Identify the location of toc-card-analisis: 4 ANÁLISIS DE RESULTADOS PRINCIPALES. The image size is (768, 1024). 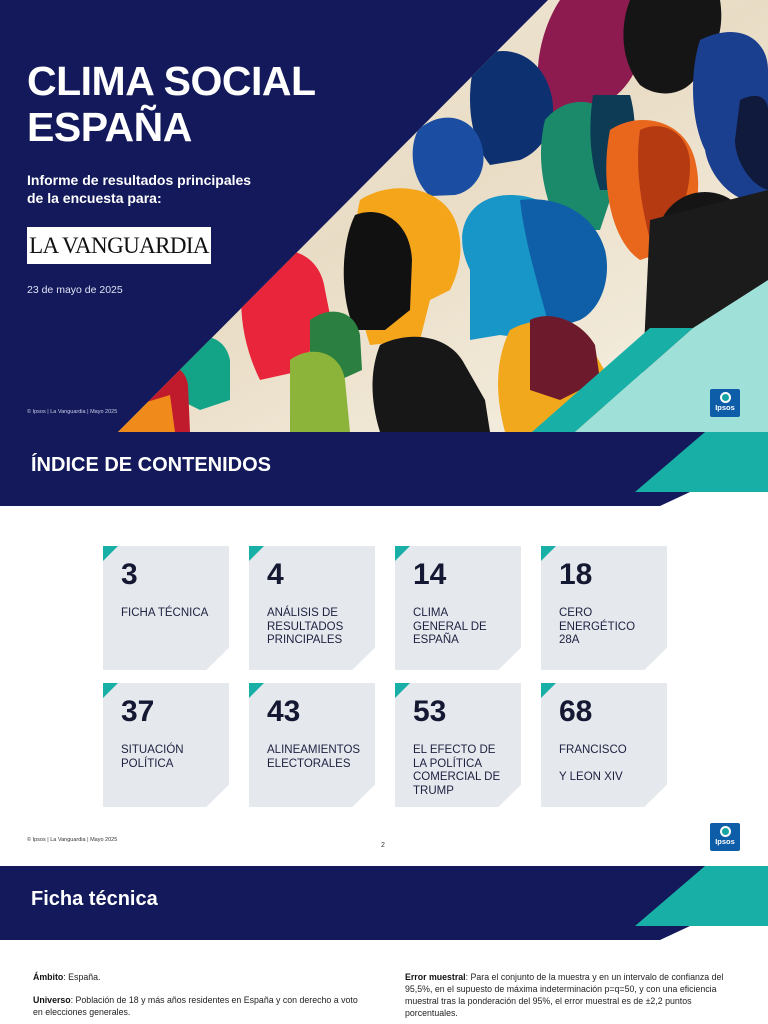
(312, 608).